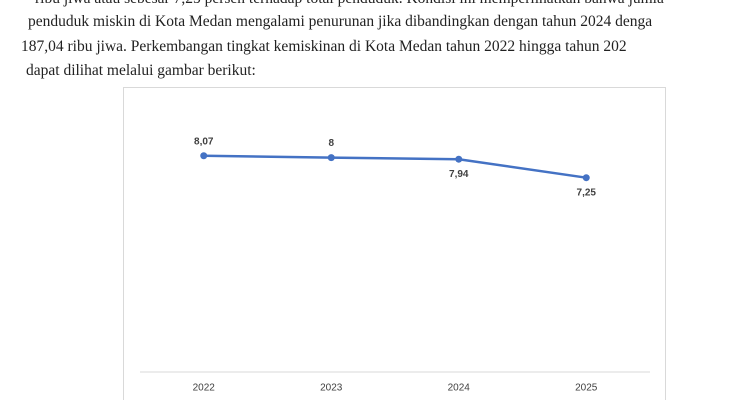 Image resolution: width=750 pixels, height=400 pixels. What do you see at coordinates (459, 174) in the screenshot?
I see `value-label: 7,94` at bounding box center [459, 174].